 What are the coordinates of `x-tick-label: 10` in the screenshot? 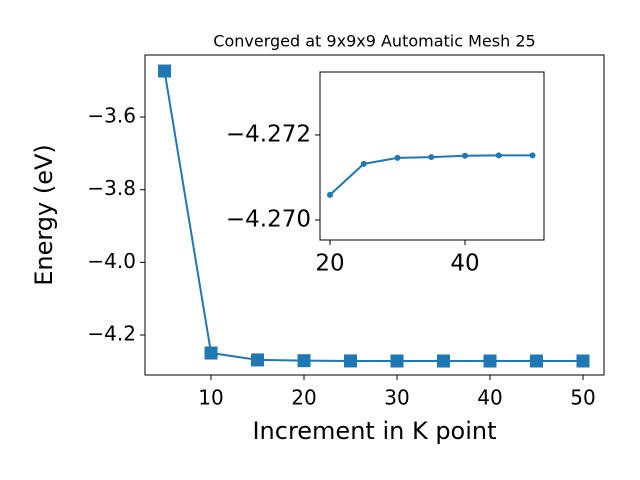 It's located at (210, 398).